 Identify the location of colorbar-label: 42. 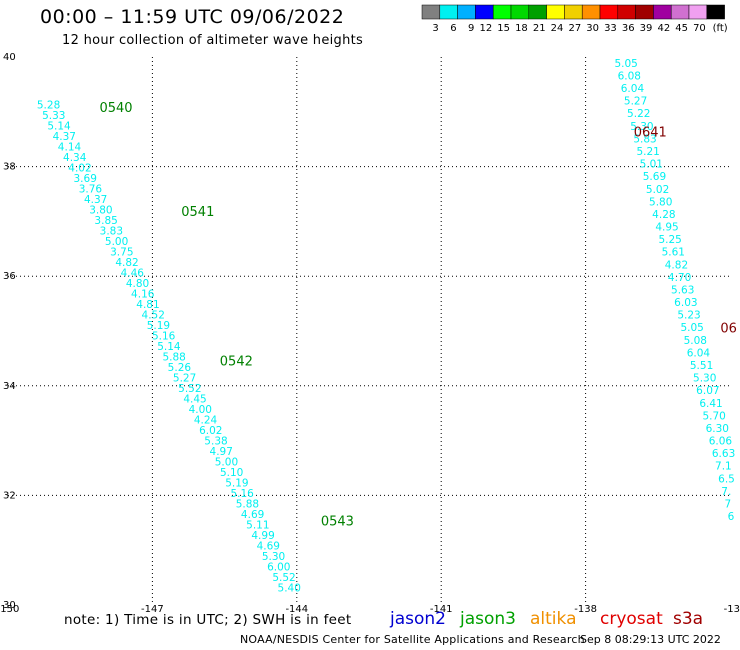
(663, 28).